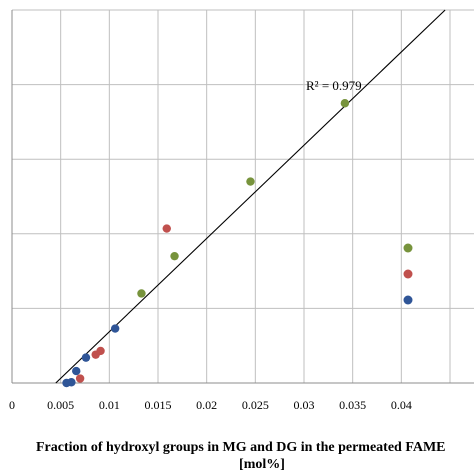  I want to click on x-tick-label: 0.03, so click(304, 405).